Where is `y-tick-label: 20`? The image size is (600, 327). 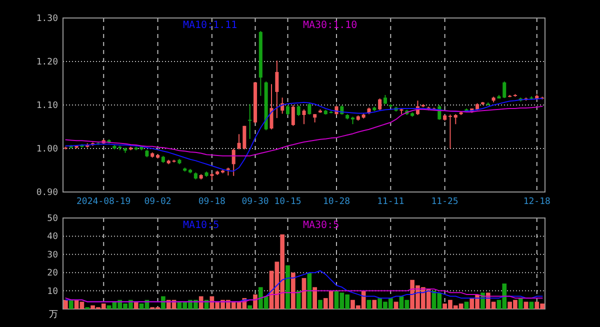 y-tick-label: 20 is located at coordinates (52, 273).